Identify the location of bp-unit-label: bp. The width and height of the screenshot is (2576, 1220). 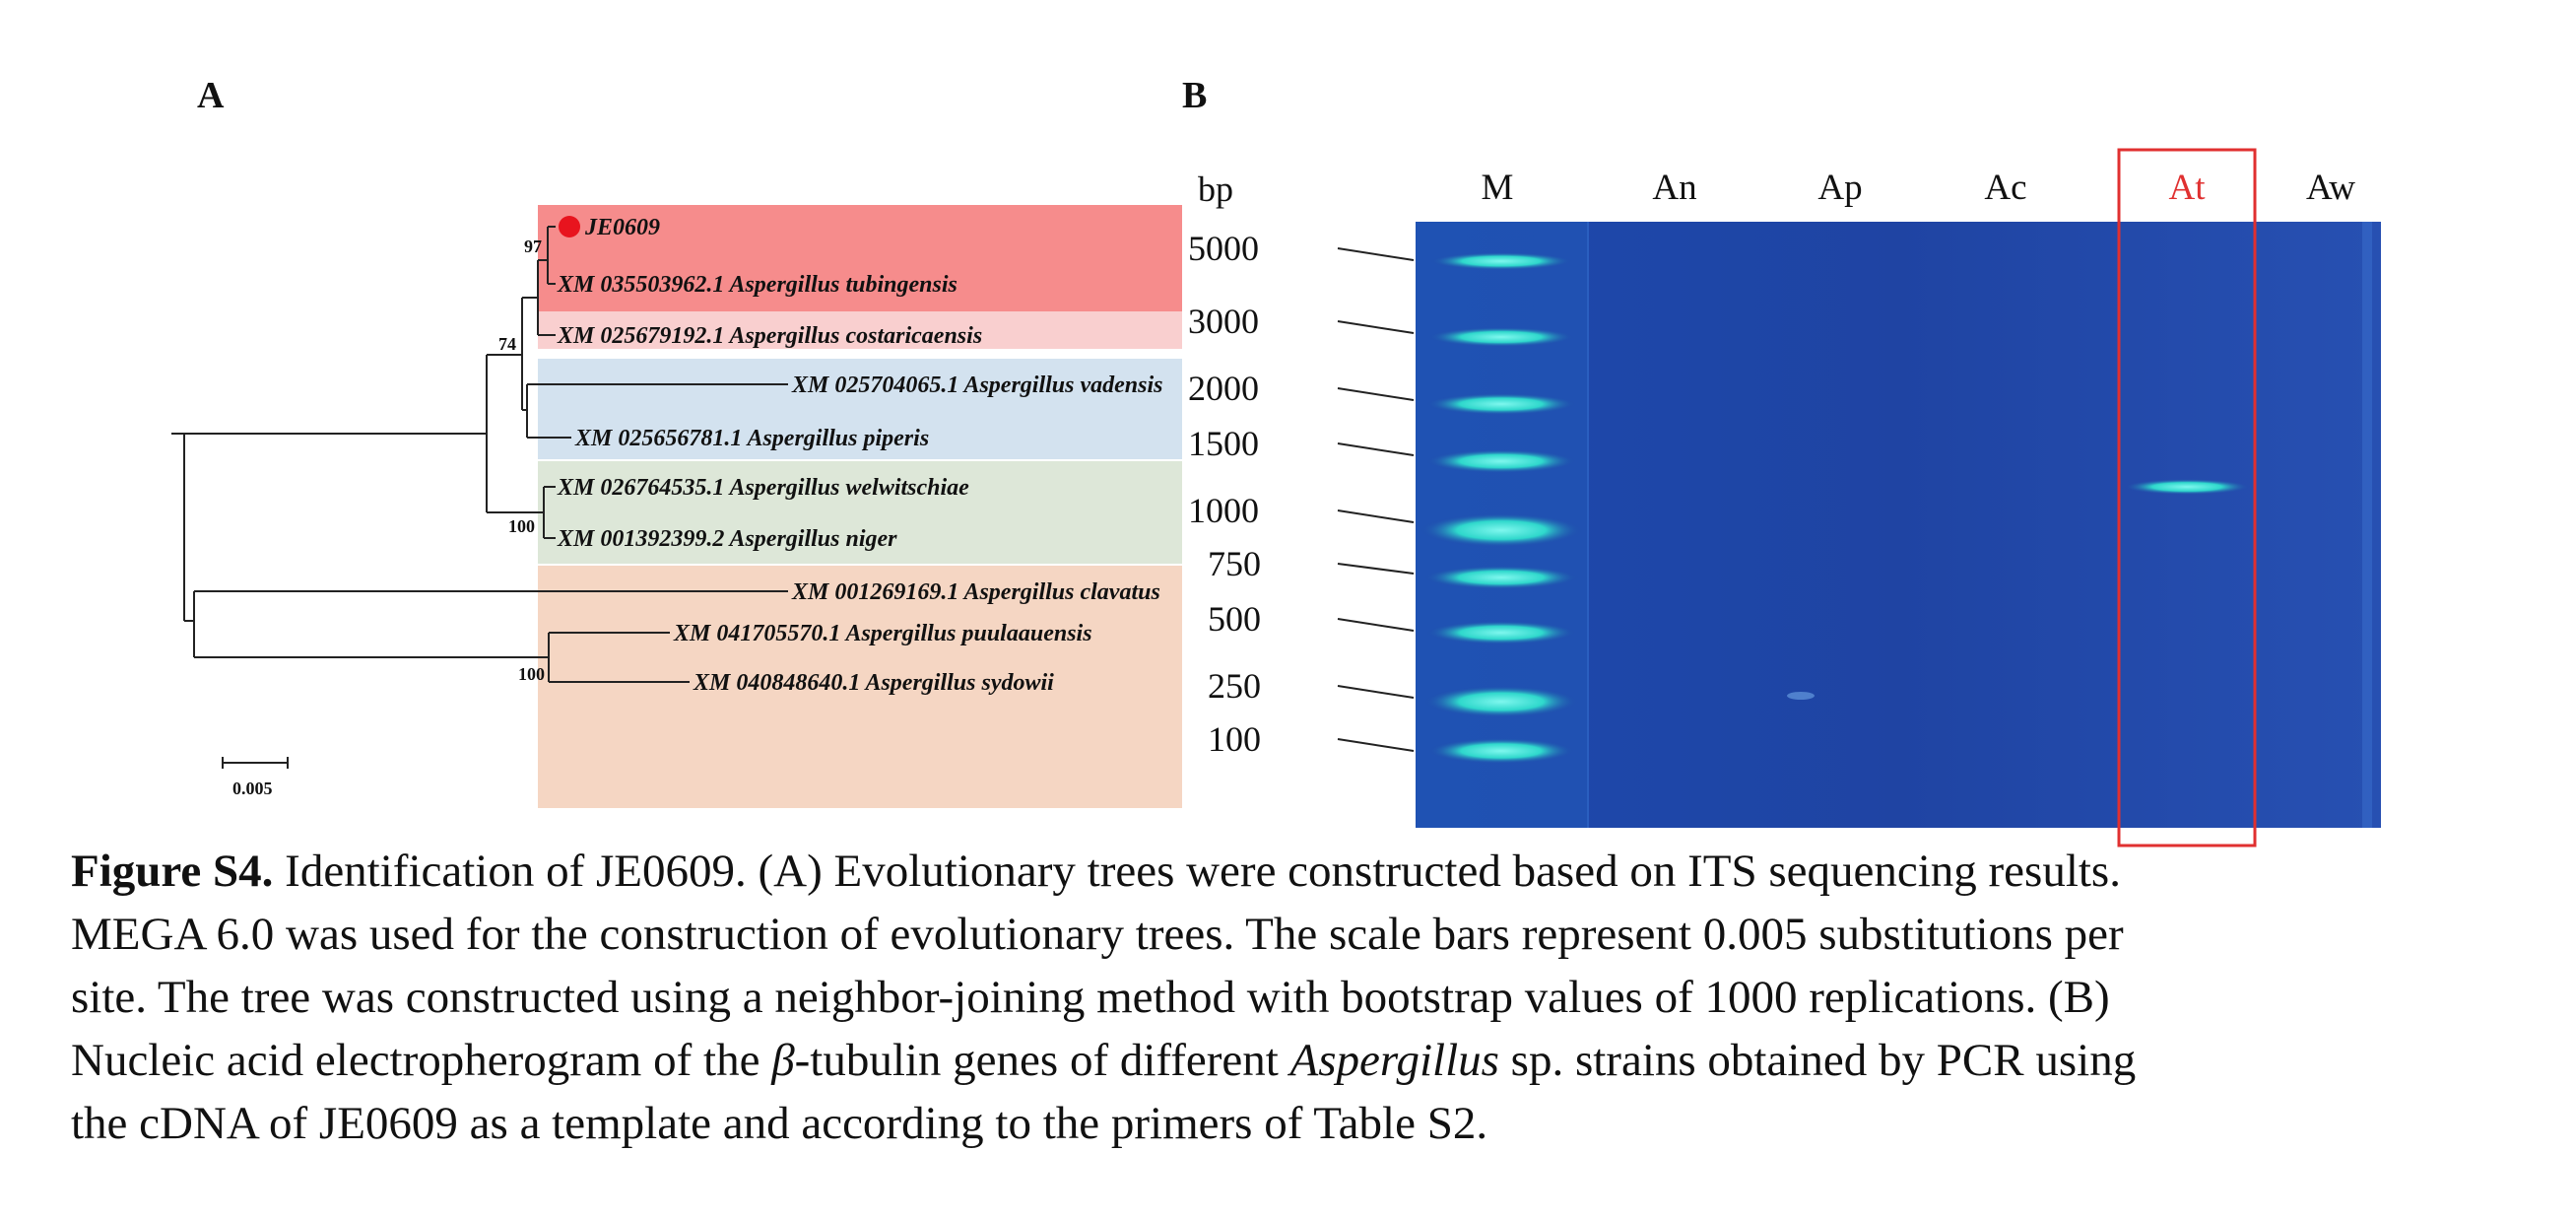
(1215, 189).